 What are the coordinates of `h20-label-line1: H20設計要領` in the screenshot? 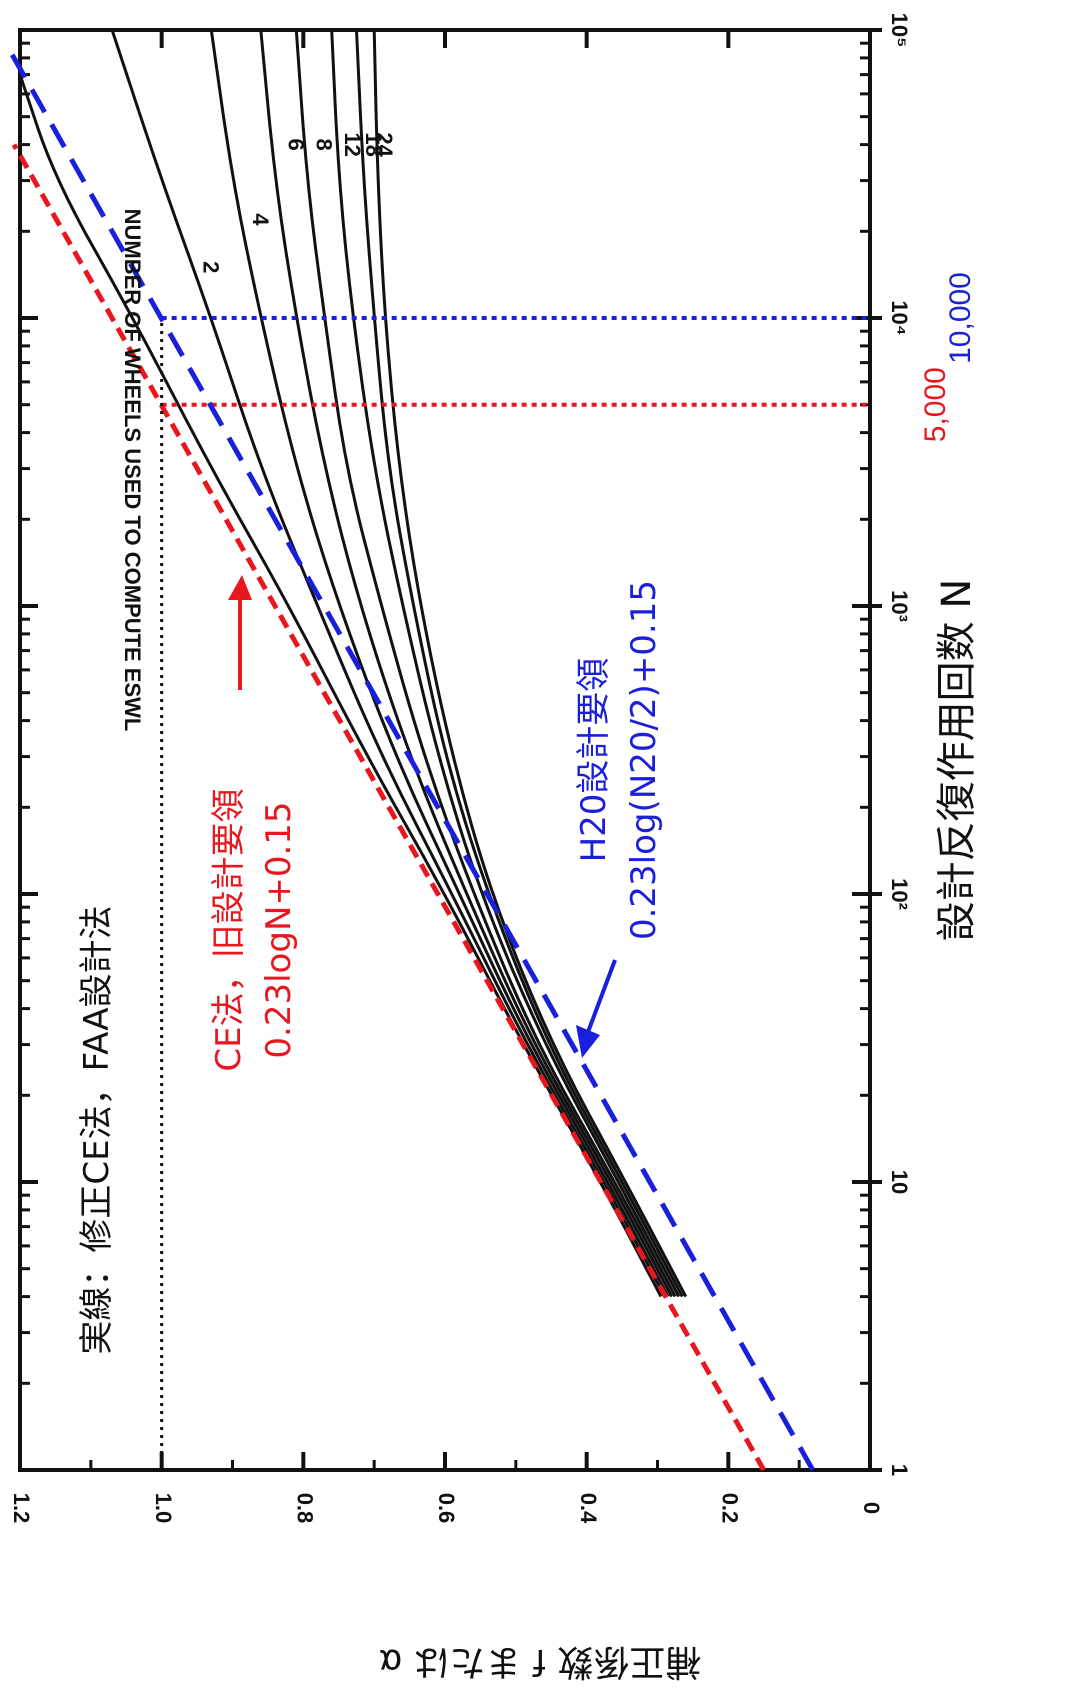 It's located at (594, 760).